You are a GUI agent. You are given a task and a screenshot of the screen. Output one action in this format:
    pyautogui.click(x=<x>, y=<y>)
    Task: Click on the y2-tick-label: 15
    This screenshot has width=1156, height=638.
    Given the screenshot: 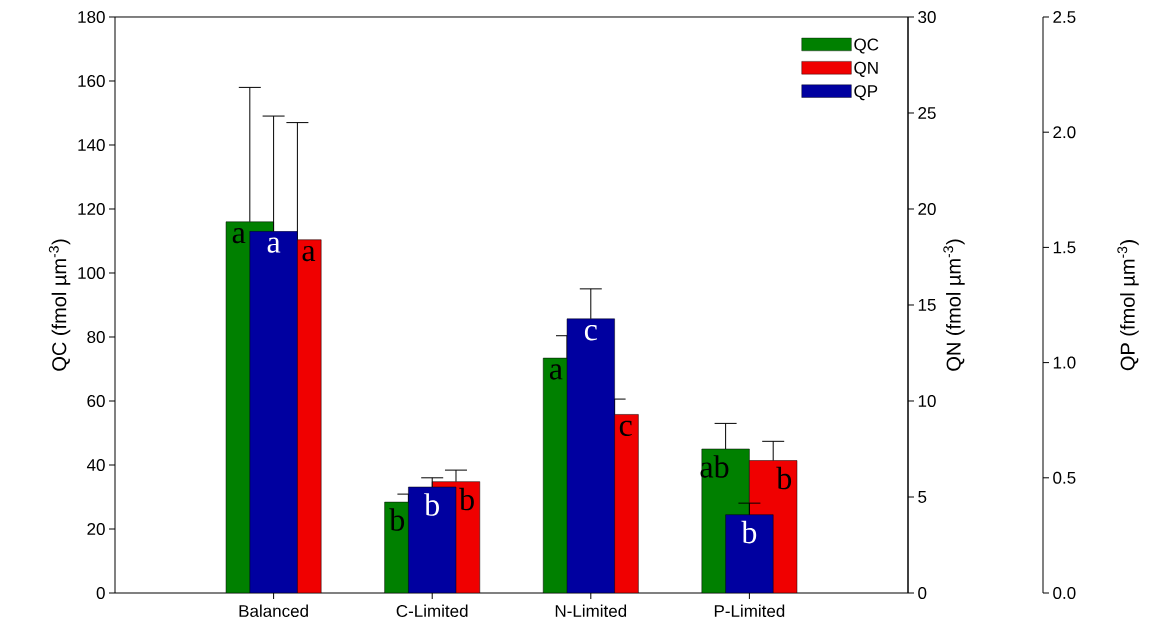 What is the action you would take?
    pyautogui.click(x=927, y=305)
    